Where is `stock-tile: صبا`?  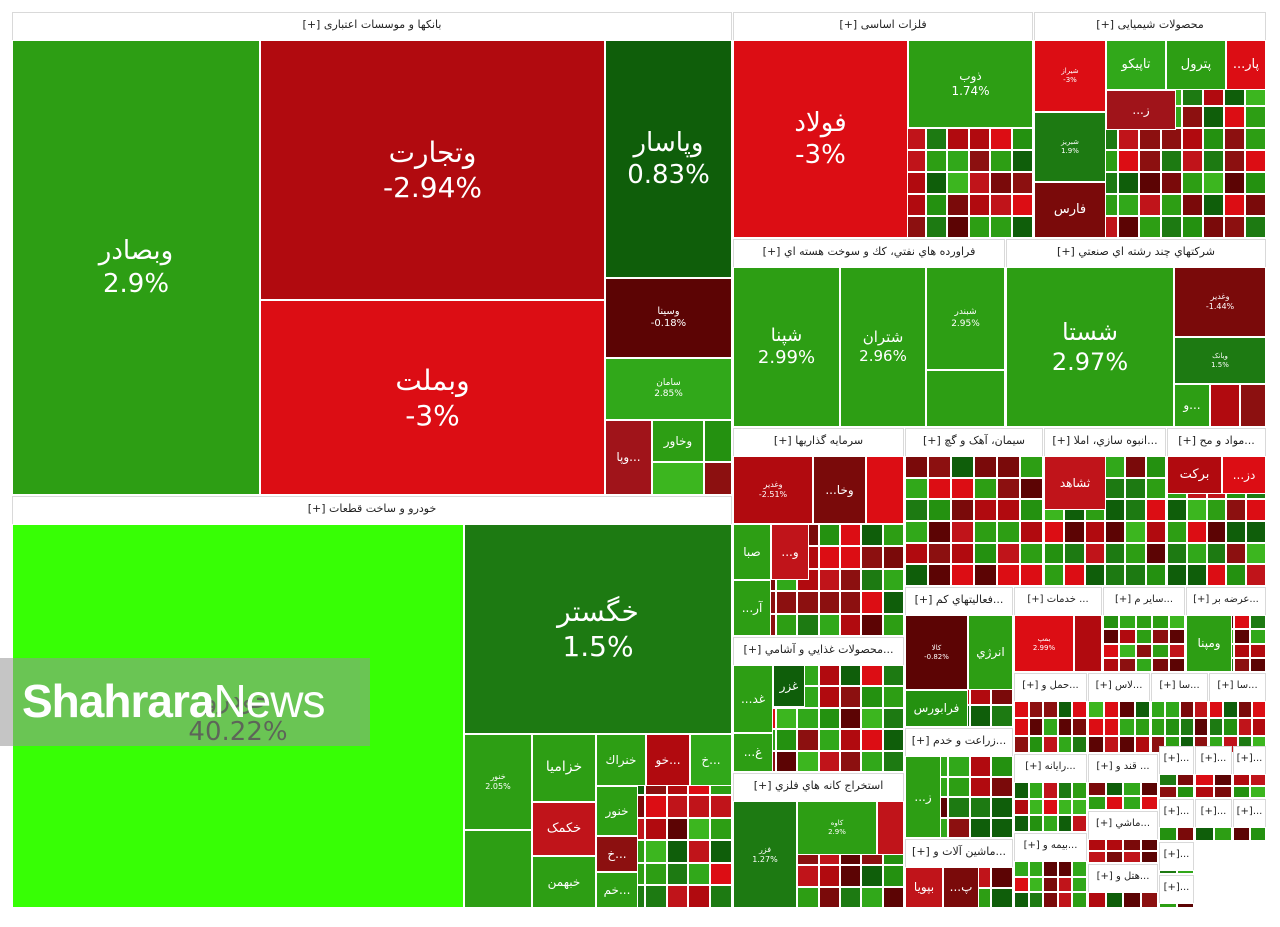
stock-tile: صبا is located at coordinates (752, 552).